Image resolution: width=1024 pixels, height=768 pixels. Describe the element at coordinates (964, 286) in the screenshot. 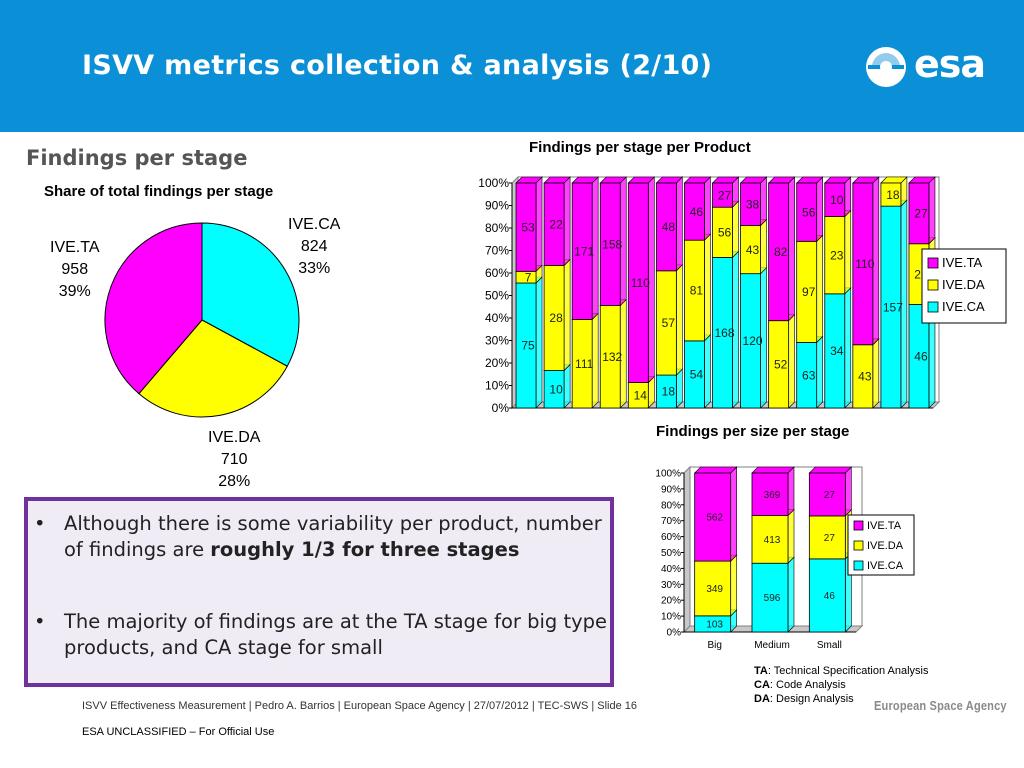

I see `legend-box` at that location.